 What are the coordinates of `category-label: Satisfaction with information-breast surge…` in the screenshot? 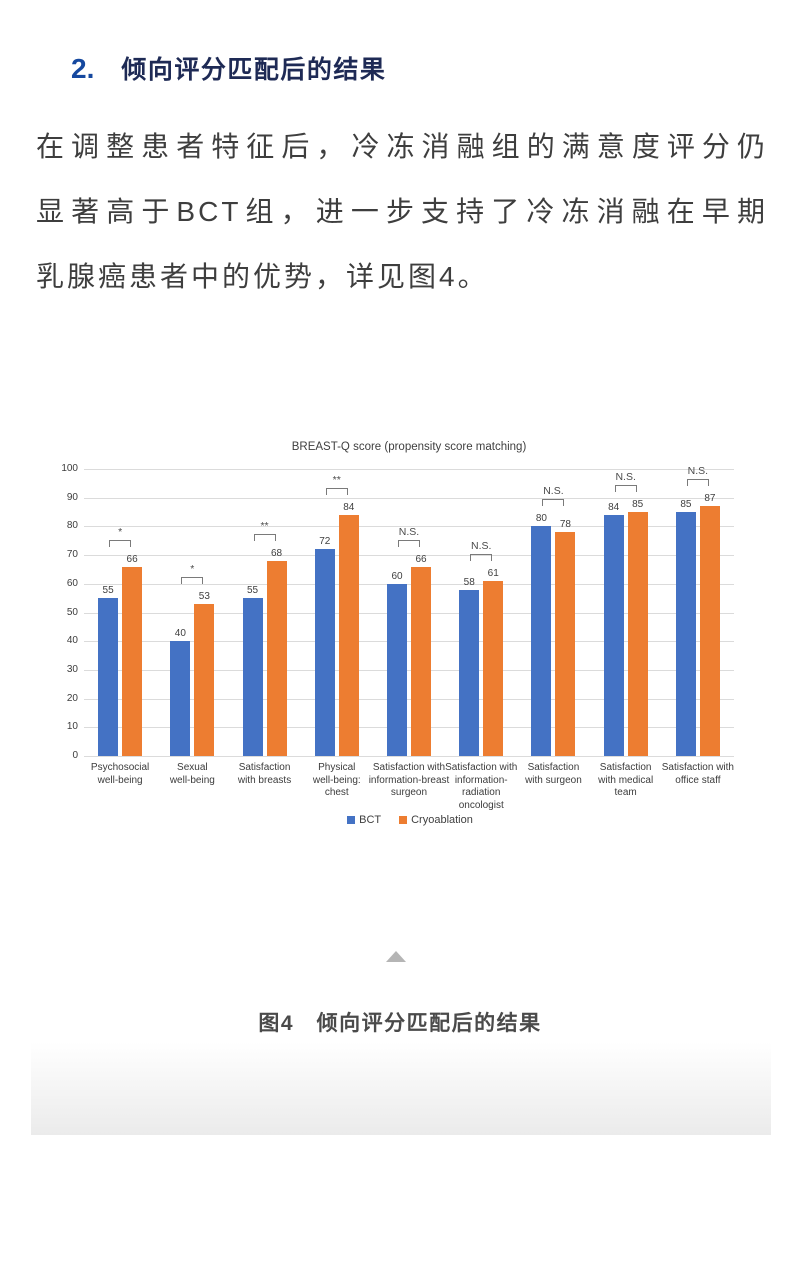 It's located at (409, 781).